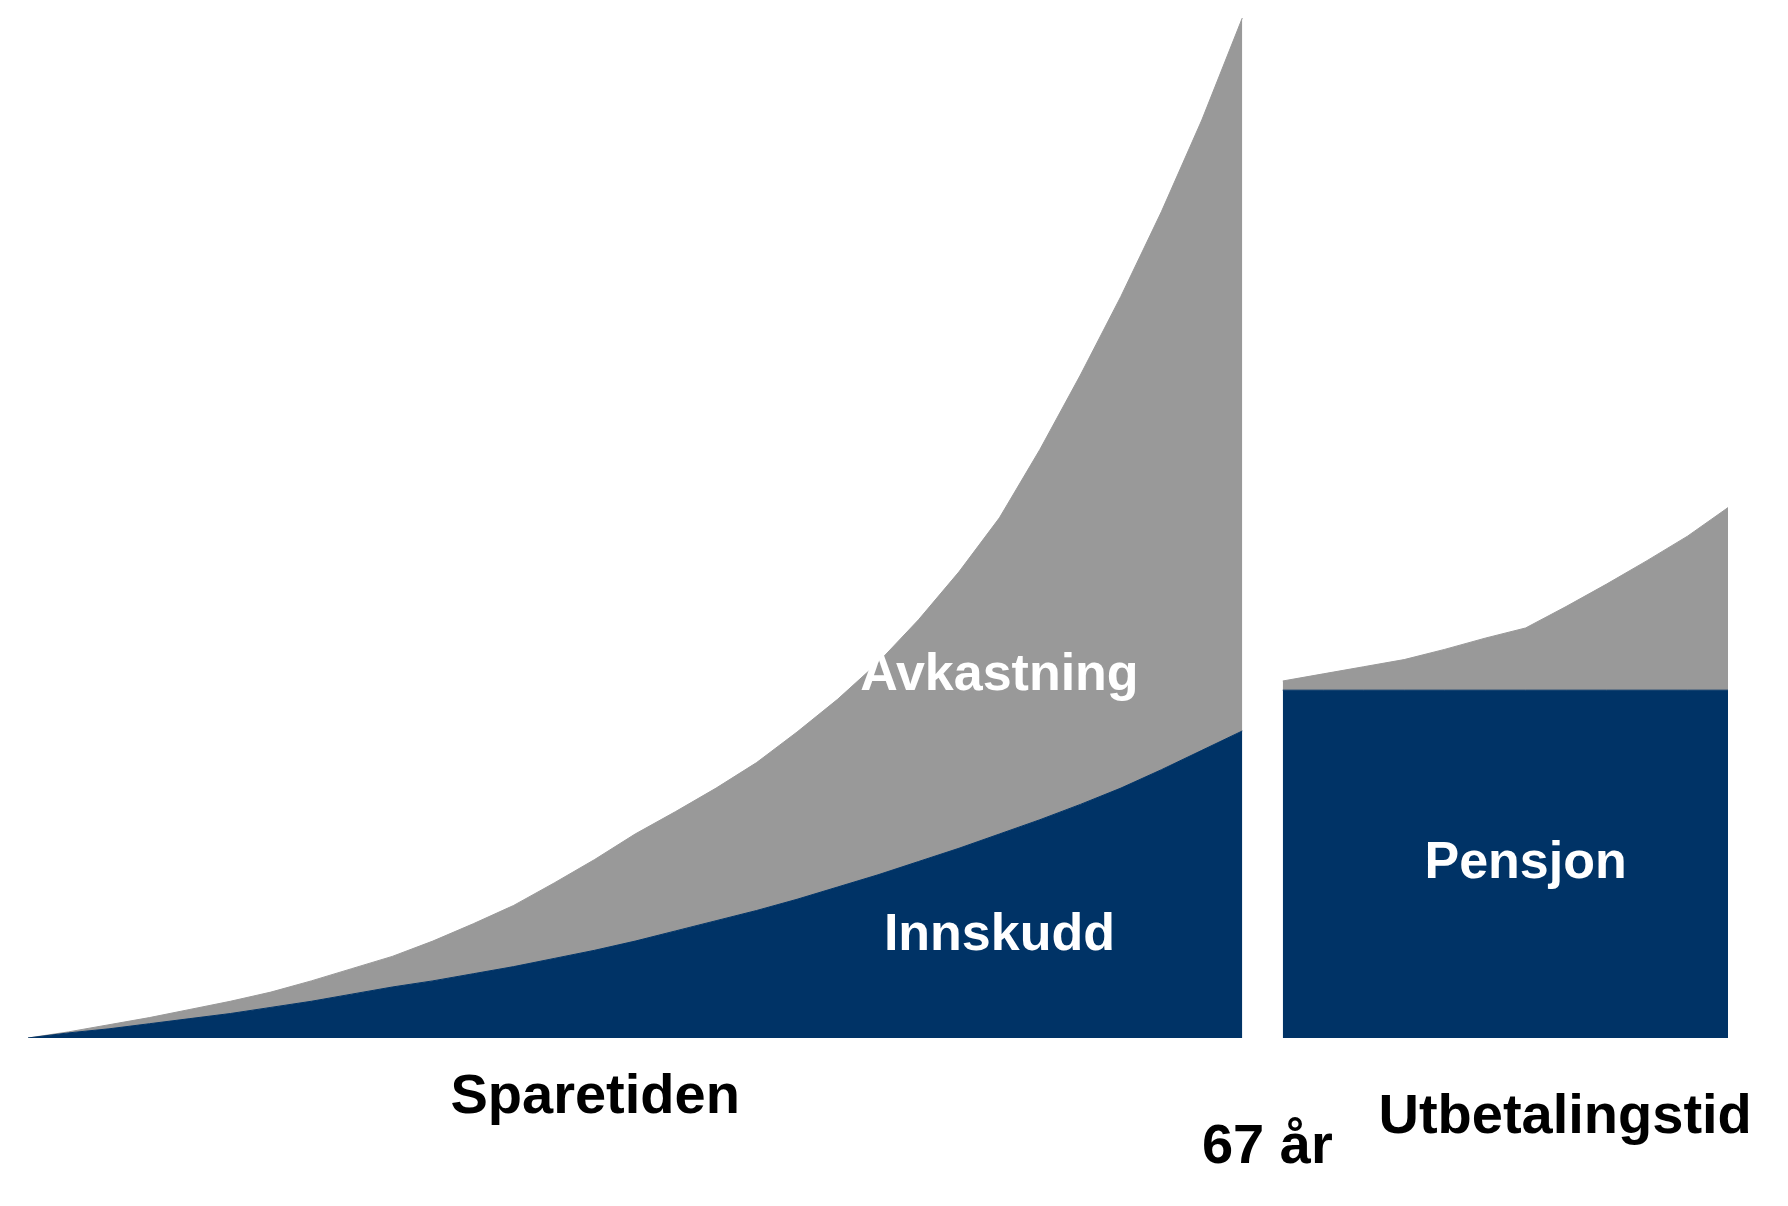  I want to click on series-label: Avkastning, so click(999, 672).